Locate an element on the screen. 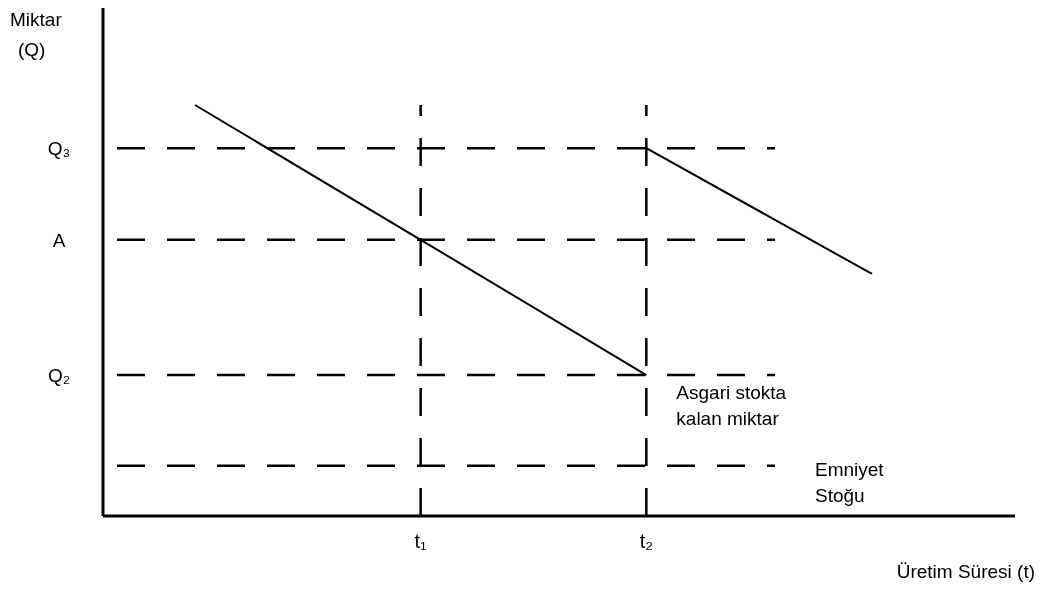  x-axis-title: Üretim Süresi (t) is located at coordinates (965, 571).